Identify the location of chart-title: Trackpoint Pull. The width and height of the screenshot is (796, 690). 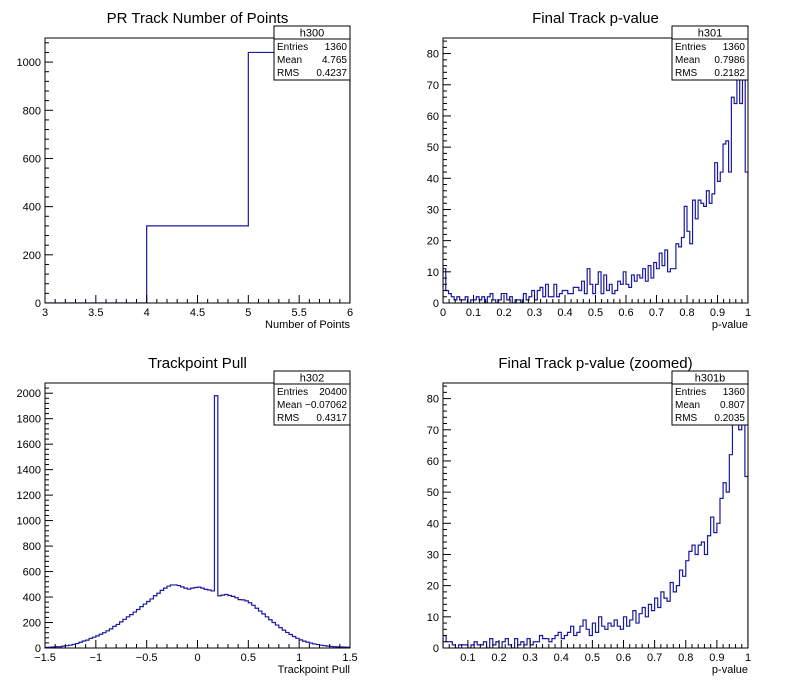
(197, 363).